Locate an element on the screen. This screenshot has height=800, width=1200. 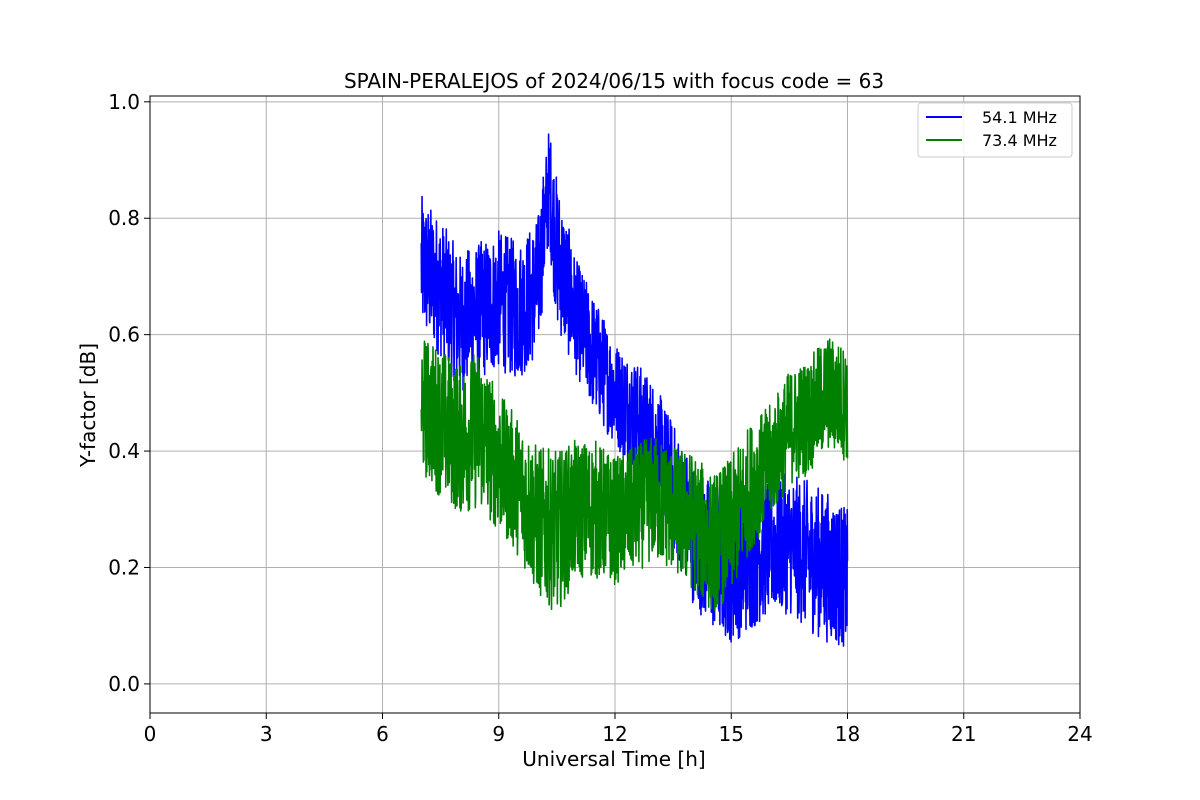
x-axis-label: Universal Time [h] is located at coordinates (613, 759).